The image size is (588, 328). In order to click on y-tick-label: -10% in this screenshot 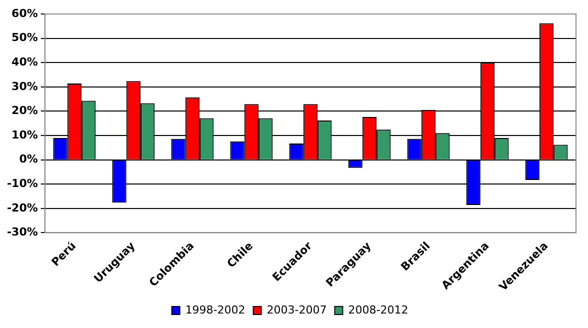, I will do `click(22, 183)`.